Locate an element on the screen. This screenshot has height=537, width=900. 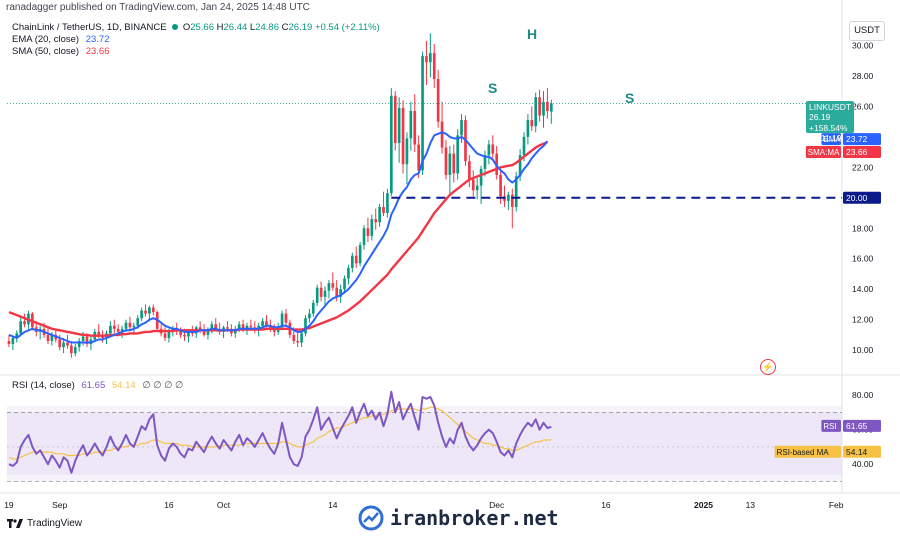
ema-price-tag-bg is located at coordinates (862, 139).